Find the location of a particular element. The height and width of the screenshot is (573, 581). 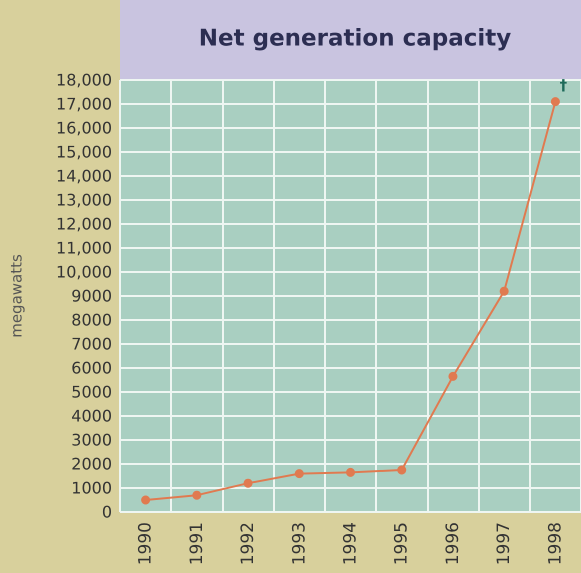

x-tick-label: 1994 is located at coordinates (350, 544).